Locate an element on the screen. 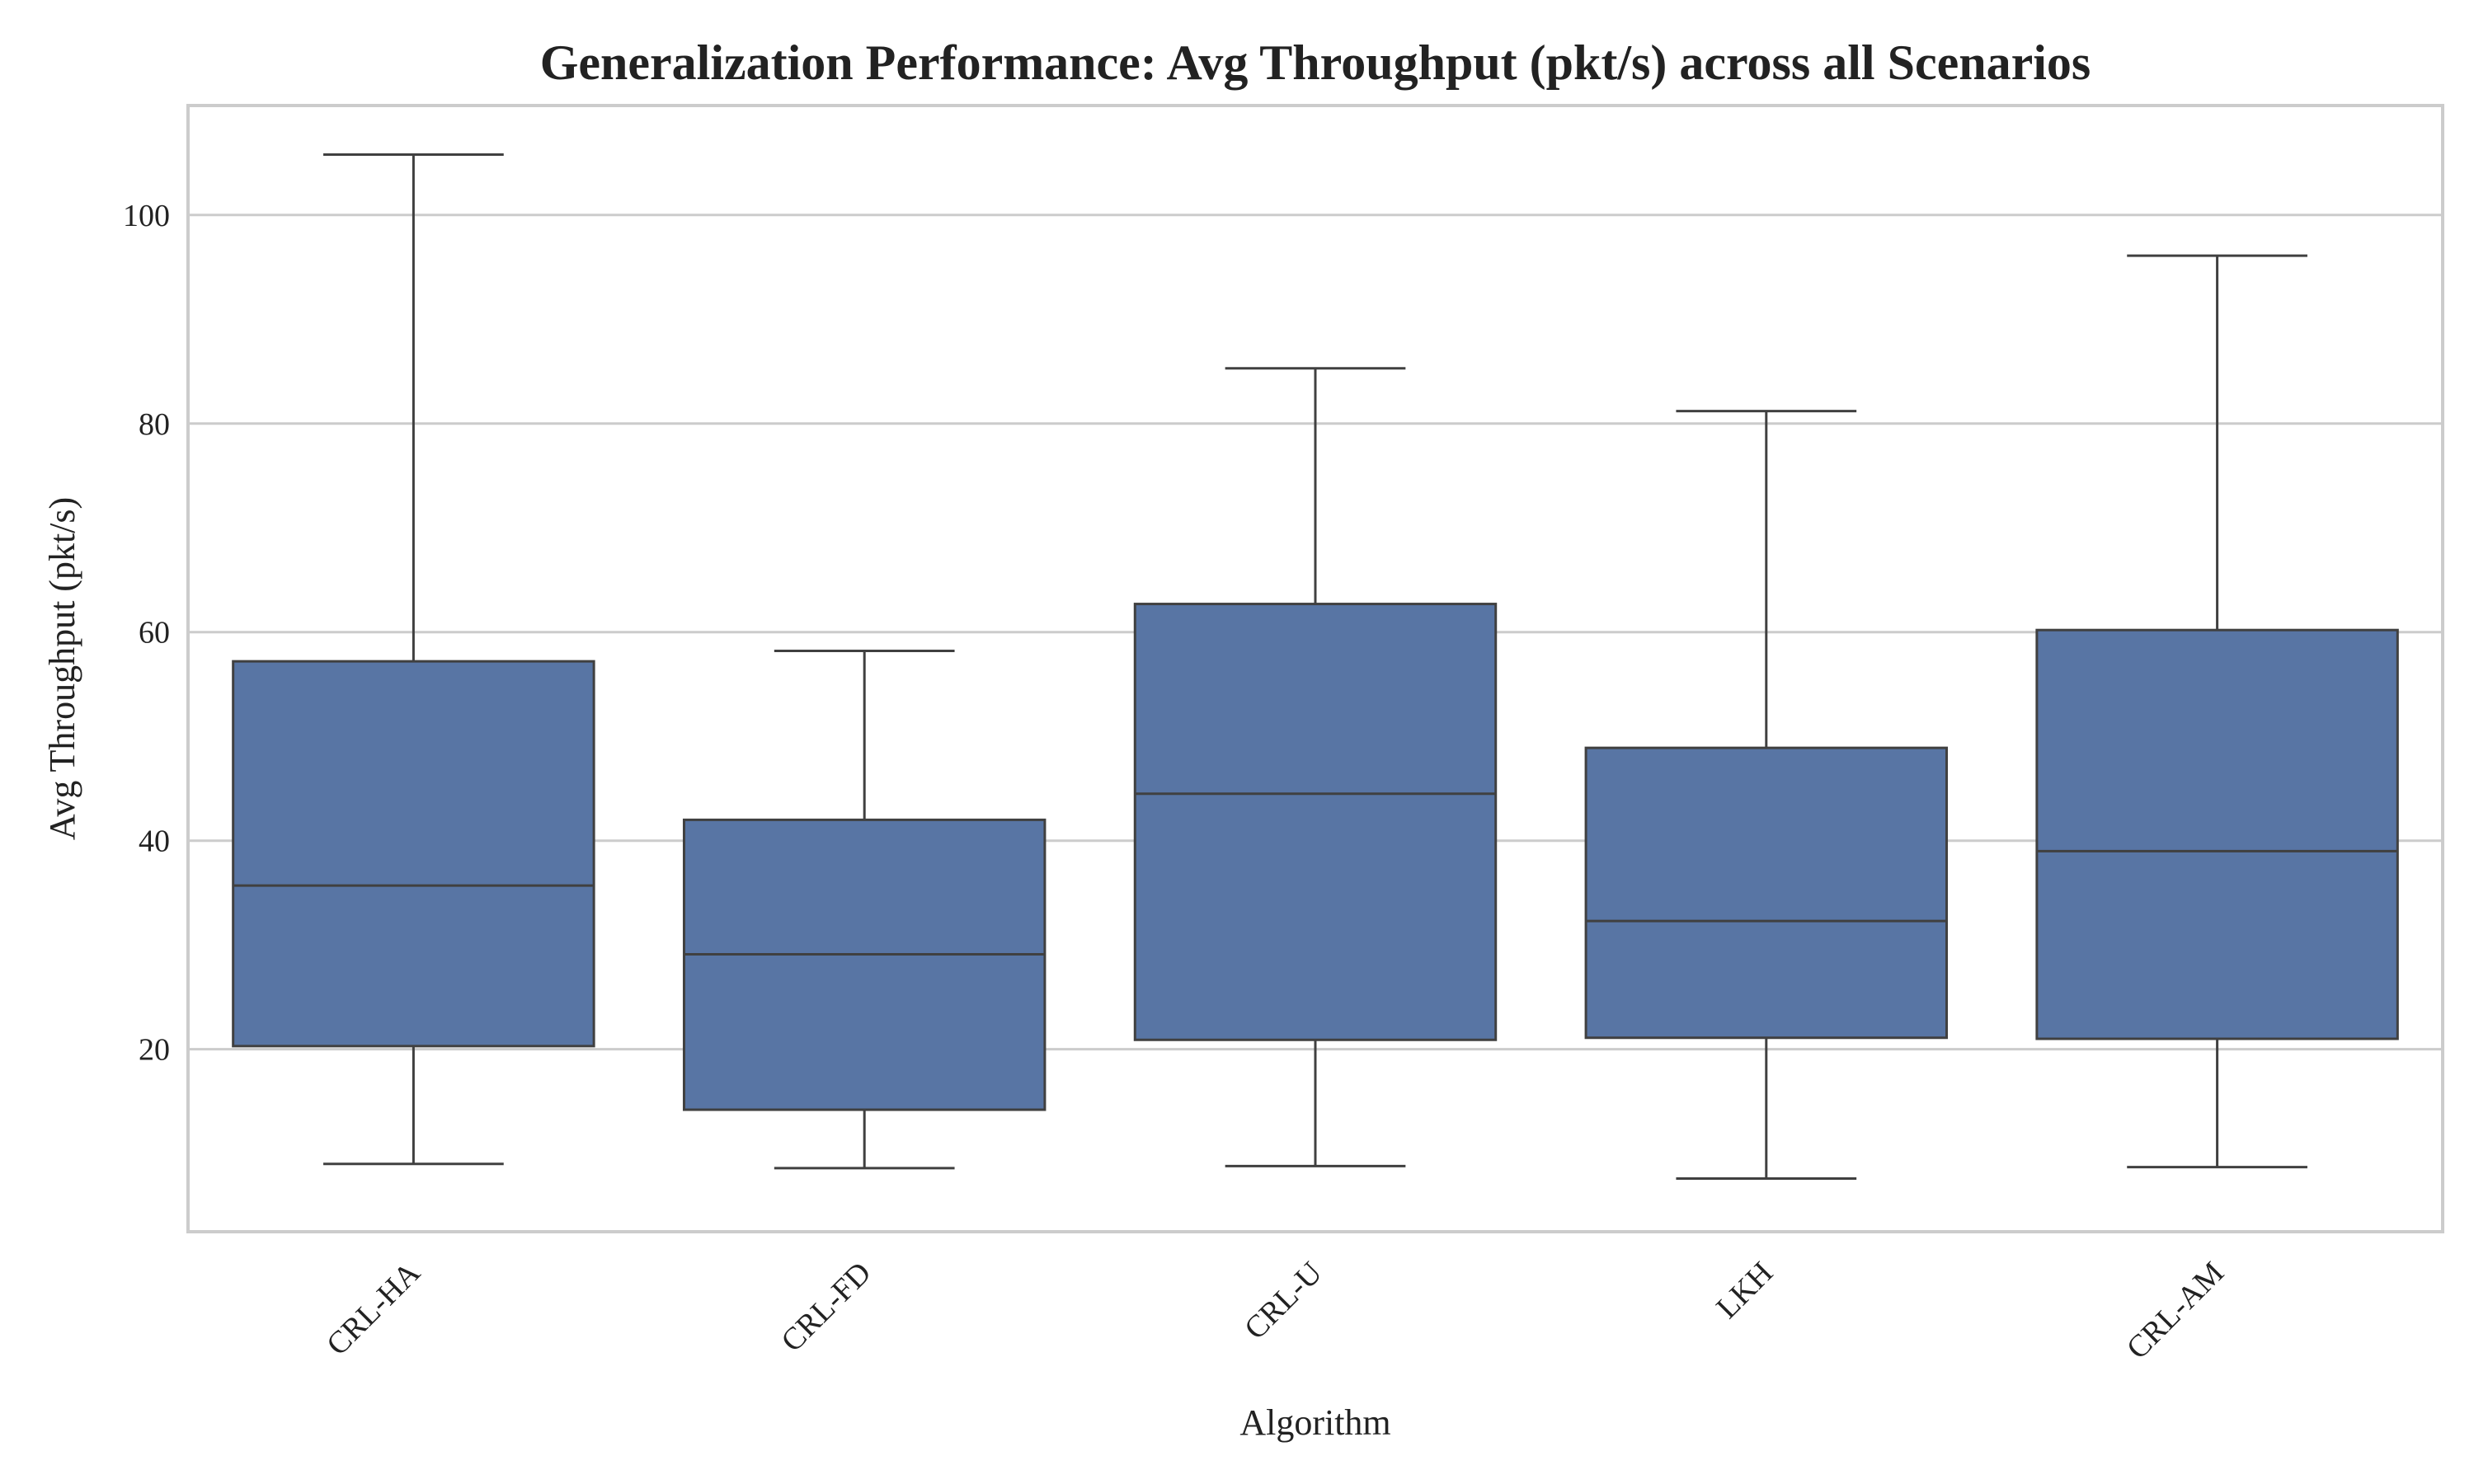 The height and width of the screenshot is (1484, 2474). box-crl-am is located at coordinates (2217, 711).